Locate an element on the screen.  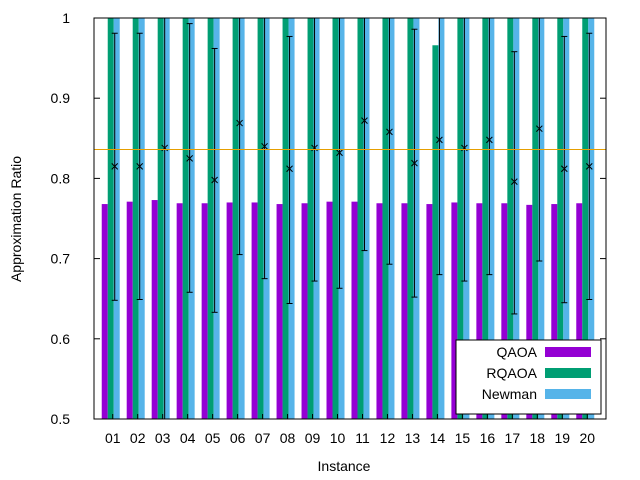
x-tick-label-13: 13 is located at coordinates (413, 438).